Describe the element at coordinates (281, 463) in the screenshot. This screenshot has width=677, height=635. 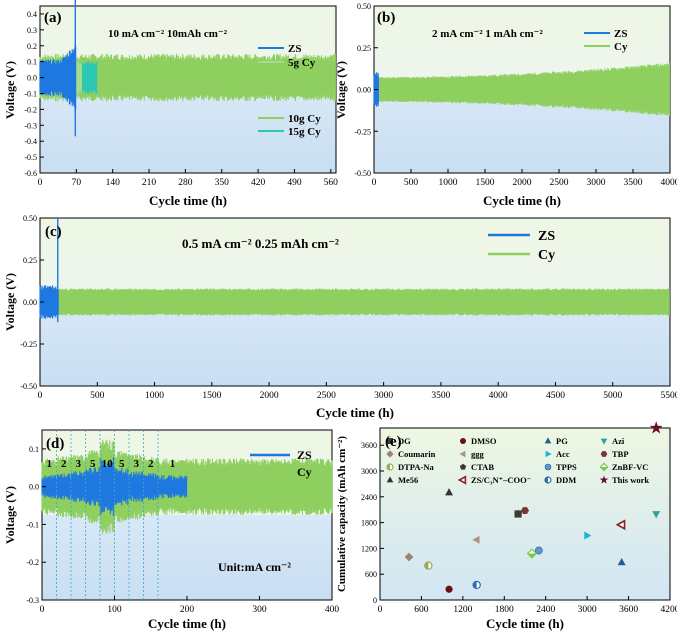
I see `panel-d-legend: ZS Cy` at that location.